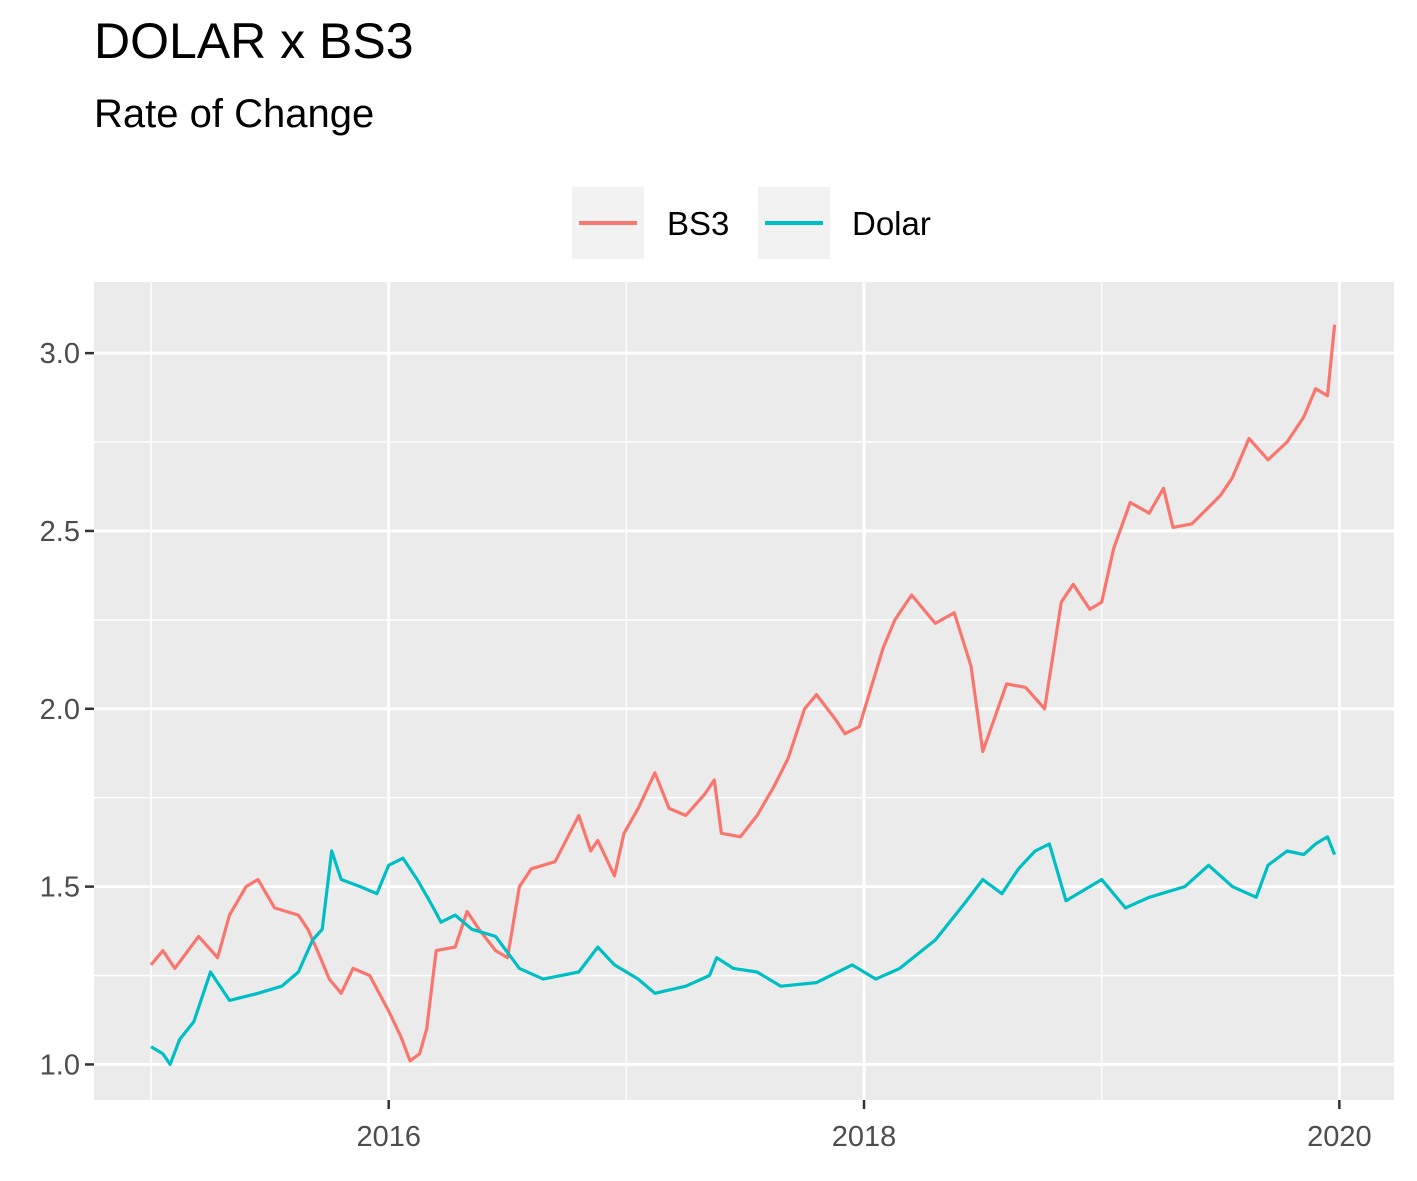  What do you see at coordinates (60, 532) in the screenshot?
I see `y-tick-label: 2.5` at bounding box center [60, 532].